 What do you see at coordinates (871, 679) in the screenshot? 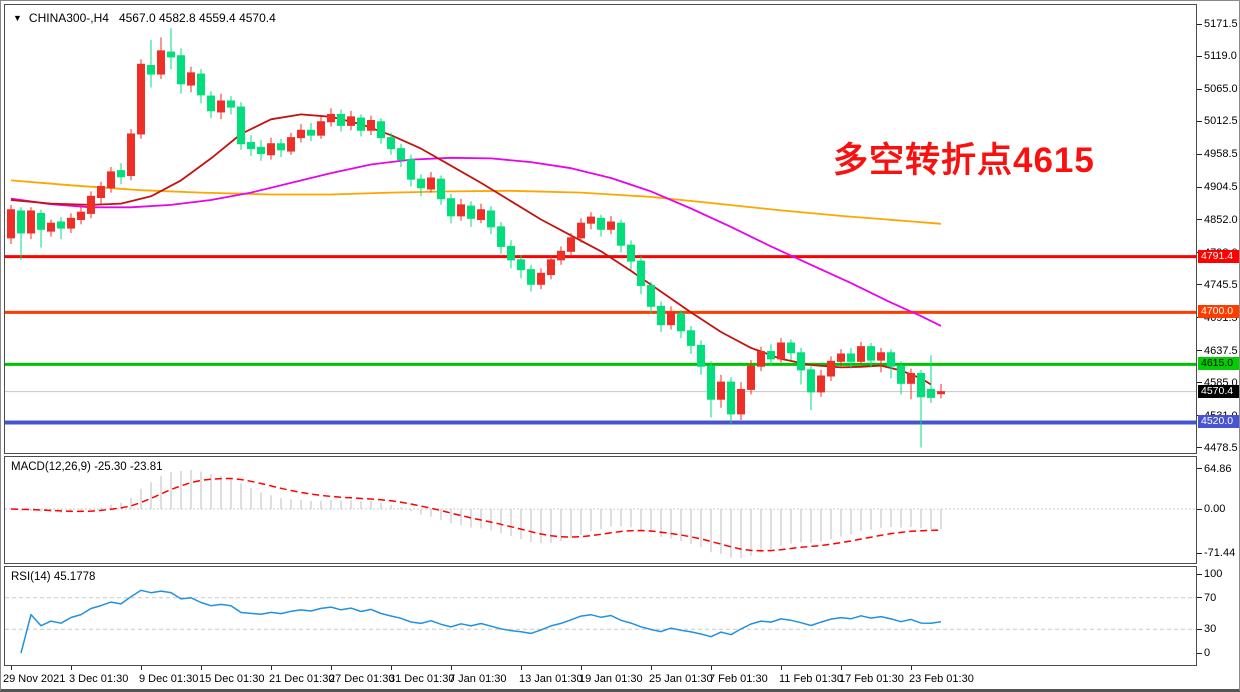
I see `time-tick-label: 17 Feb 01:30` at bounding box center [871, 679].